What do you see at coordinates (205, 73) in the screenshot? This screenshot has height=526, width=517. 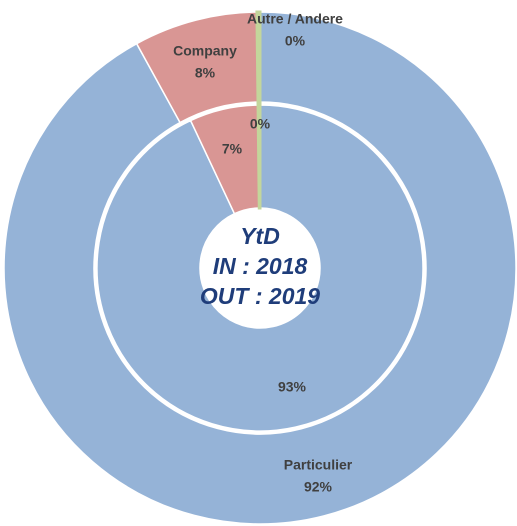 I see `value-label: 8%` at bounding box center [205, 73].